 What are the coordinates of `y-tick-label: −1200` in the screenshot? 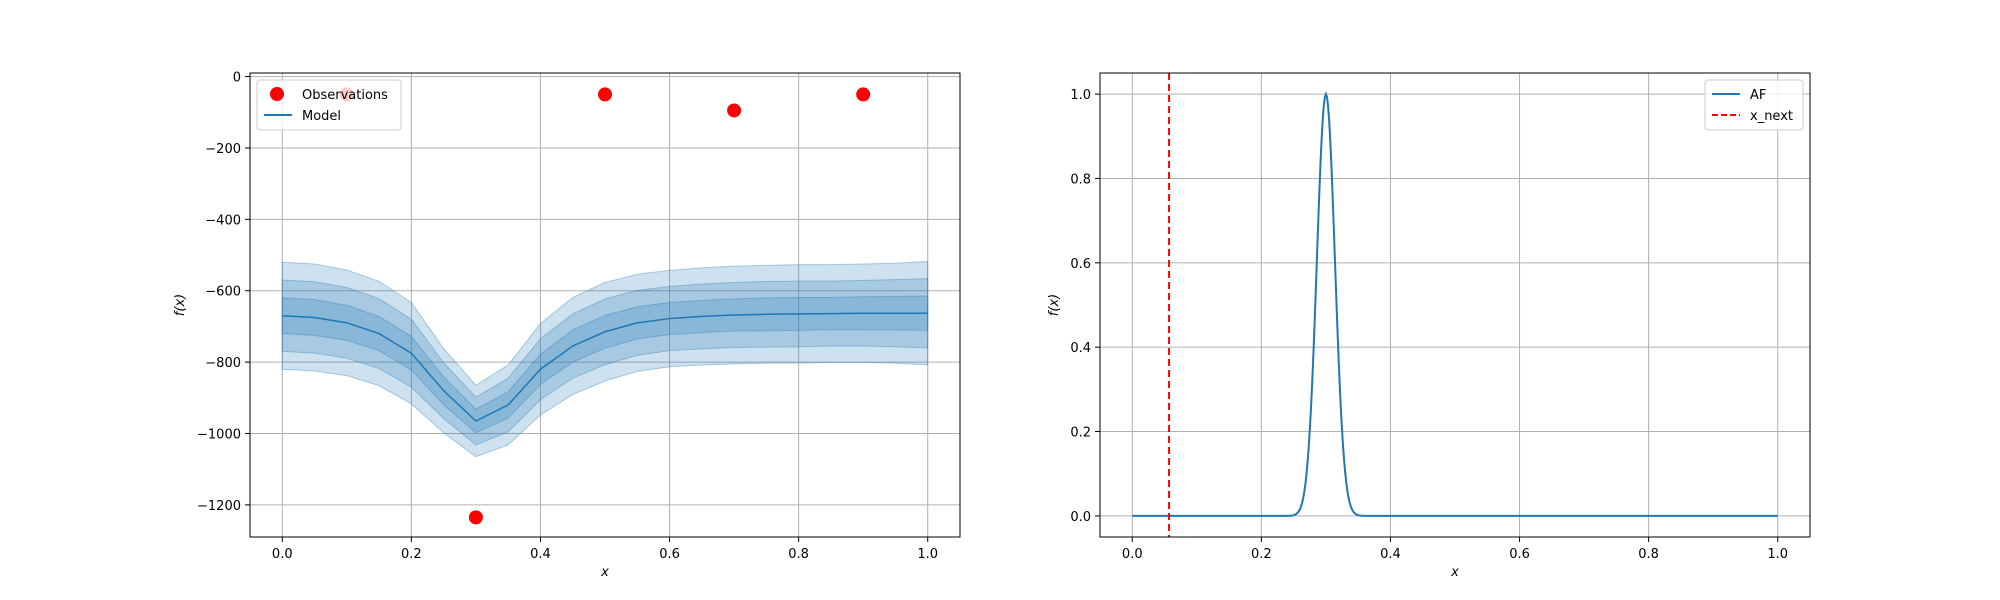 It's located at (219, 506).